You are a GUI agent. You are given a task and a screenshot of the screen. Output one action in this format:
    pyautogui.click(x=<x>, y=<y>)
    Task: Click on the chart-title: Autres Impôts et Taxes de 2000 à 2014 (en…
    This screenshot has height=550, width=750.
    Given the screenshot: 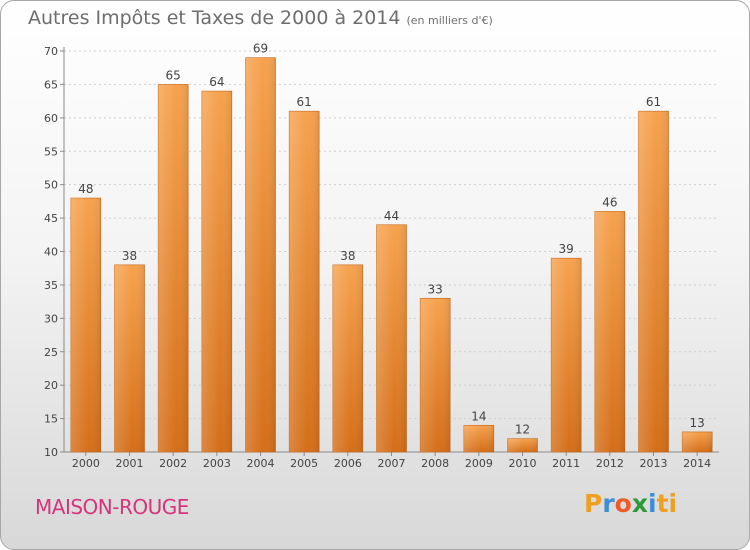 What is the action you would take?
    pyautogui.click(x=260, y=18)
    